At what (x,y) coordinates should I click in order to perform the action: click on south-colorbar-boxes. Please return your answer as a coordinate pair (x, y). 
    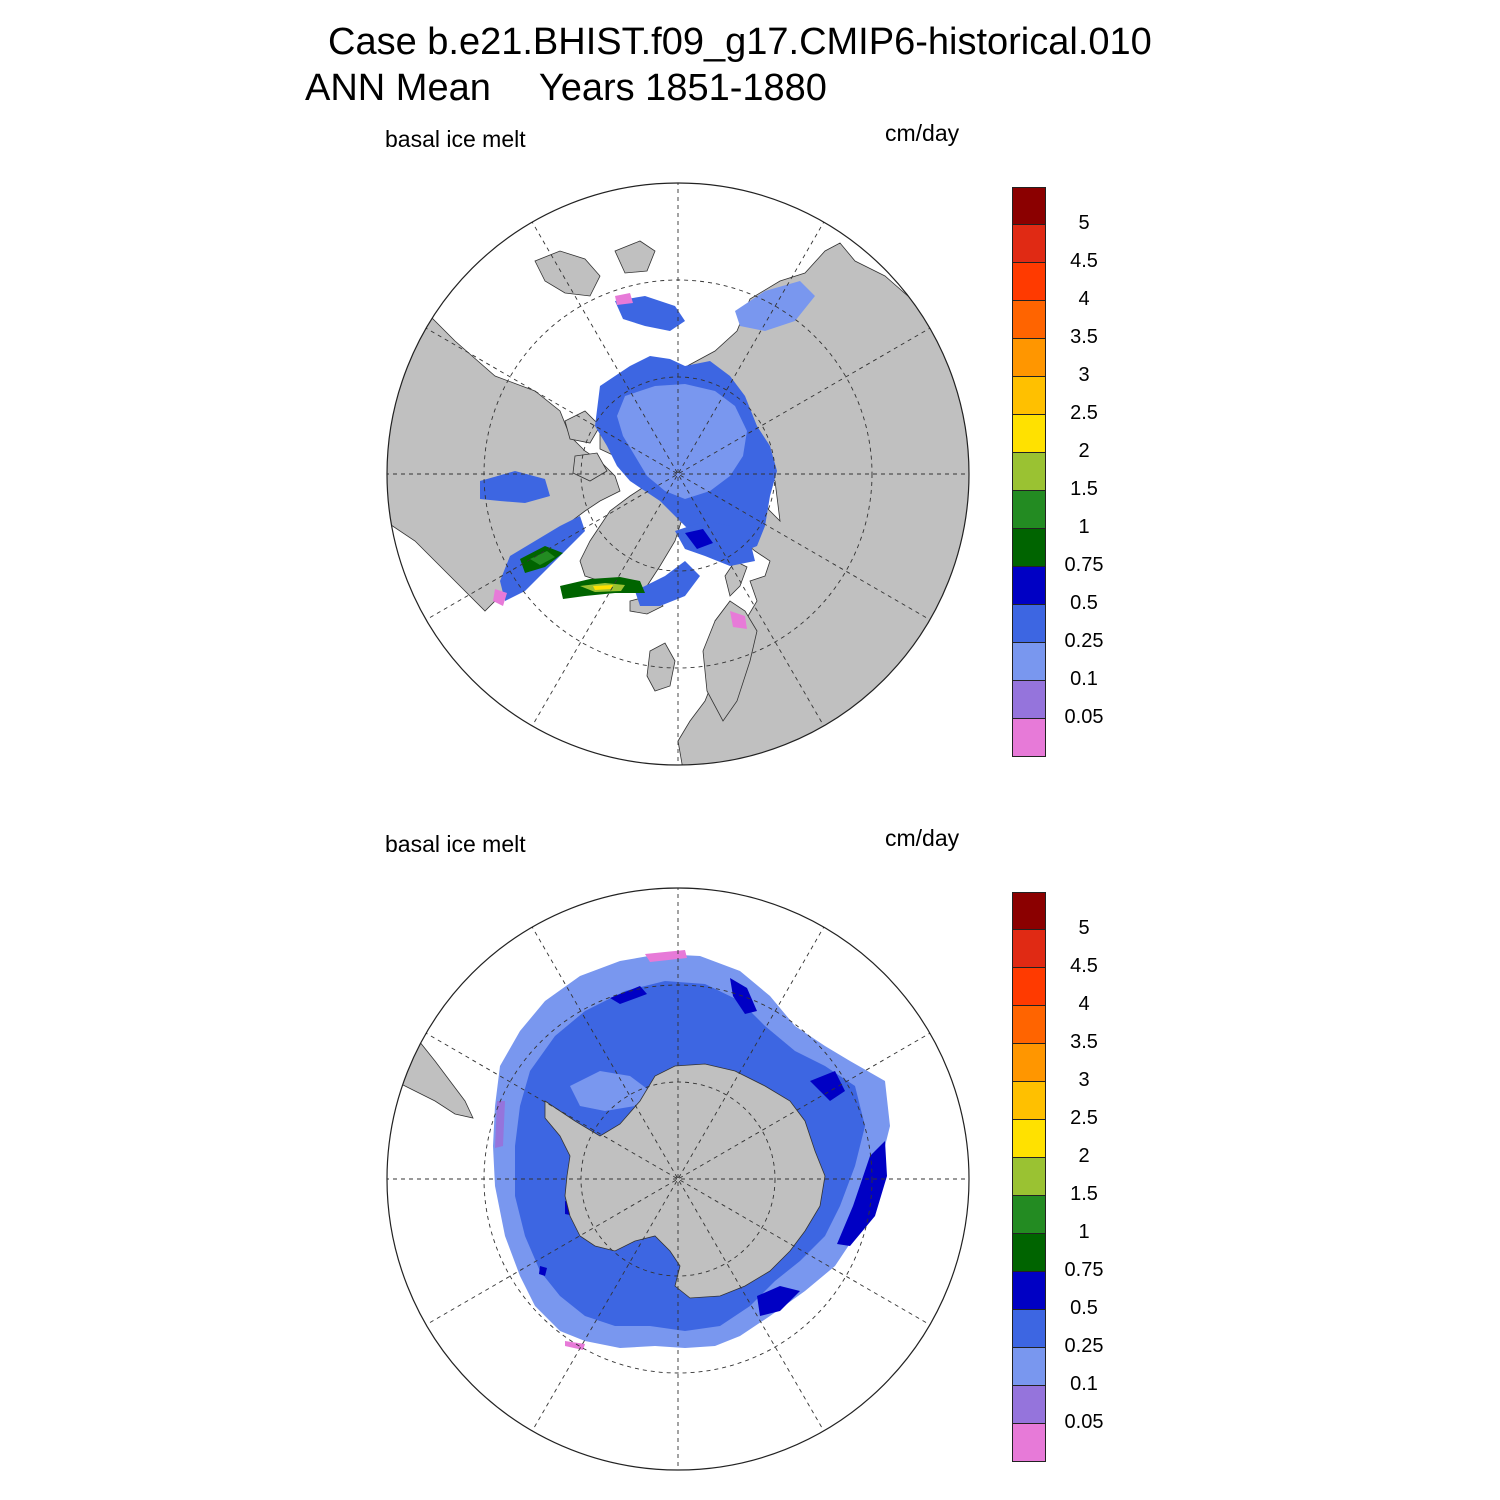
    Looking at the image, I should click on (1029, 1177).